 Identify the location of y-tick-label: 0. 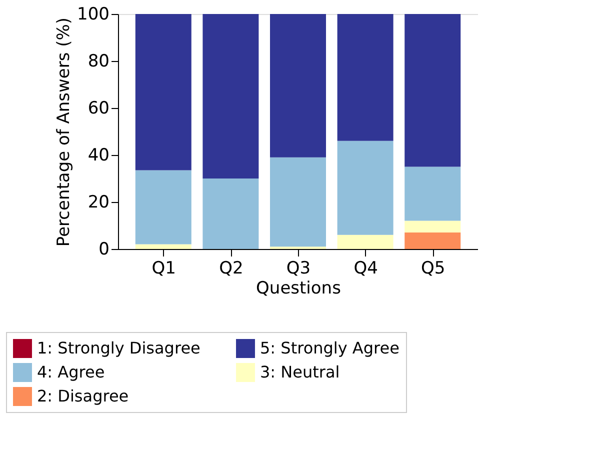
(104, 250).